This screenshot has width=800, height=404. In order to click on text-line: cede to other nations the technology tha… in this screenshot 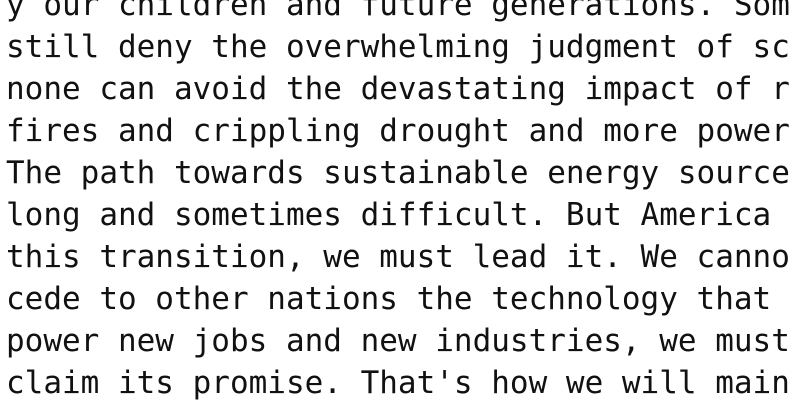, I will do `click(389, 299)`.